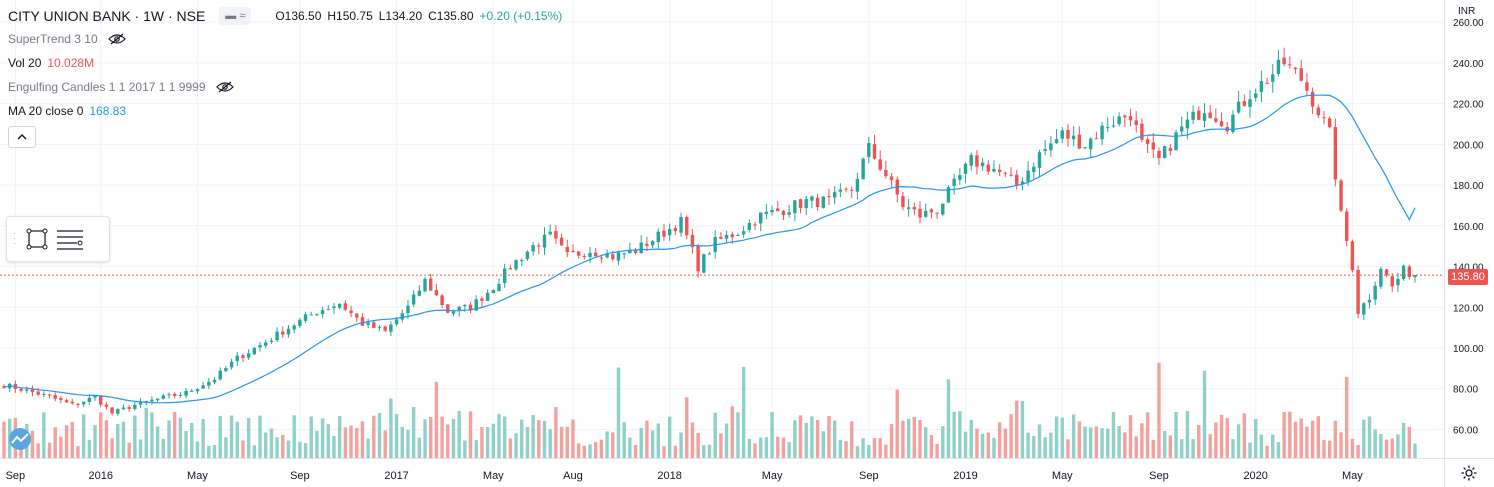 Image resolution: width=1494 pixels, height=487 pixels. Describe the element at coordinates (235, 16) in the screenshot. I see `compare-toggle: ▬ ≈` at that location.